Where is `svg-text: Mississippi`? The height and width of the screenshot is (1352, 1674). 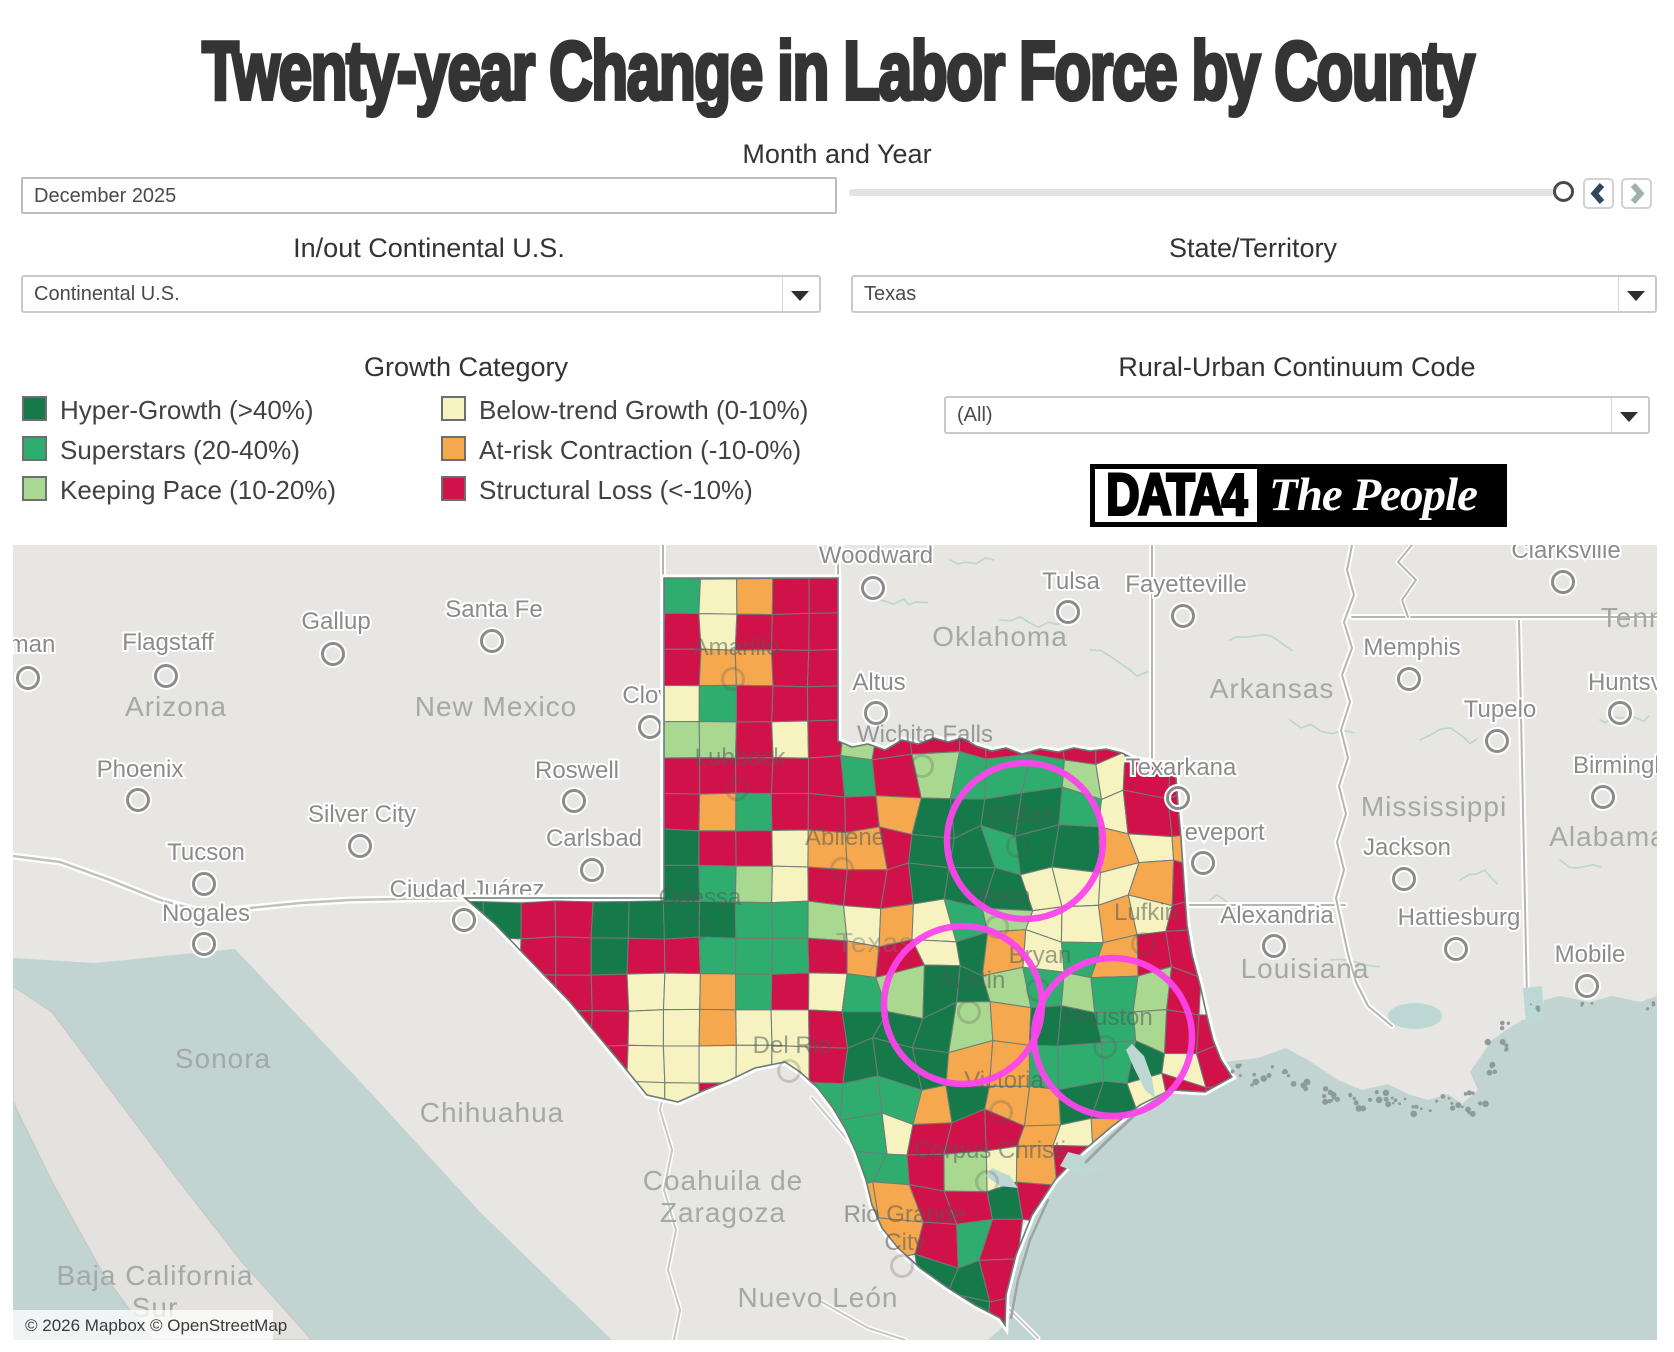 svg-text: Mississippi is located at coordinates (1434, 806).